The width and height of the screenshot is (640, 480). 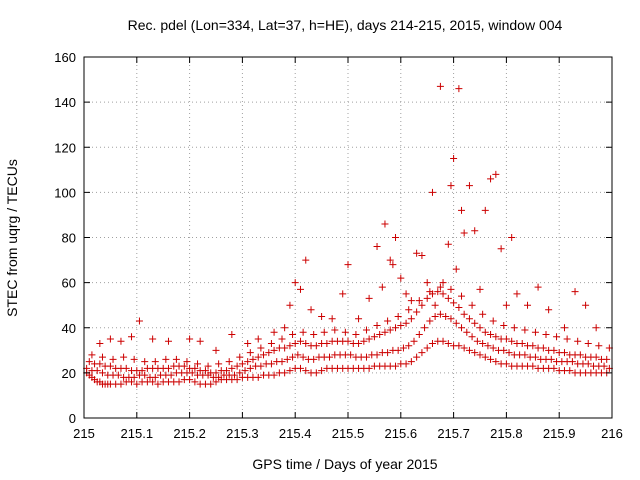 I want to click on y-tick-label: 160, so click(x=65, y=57).